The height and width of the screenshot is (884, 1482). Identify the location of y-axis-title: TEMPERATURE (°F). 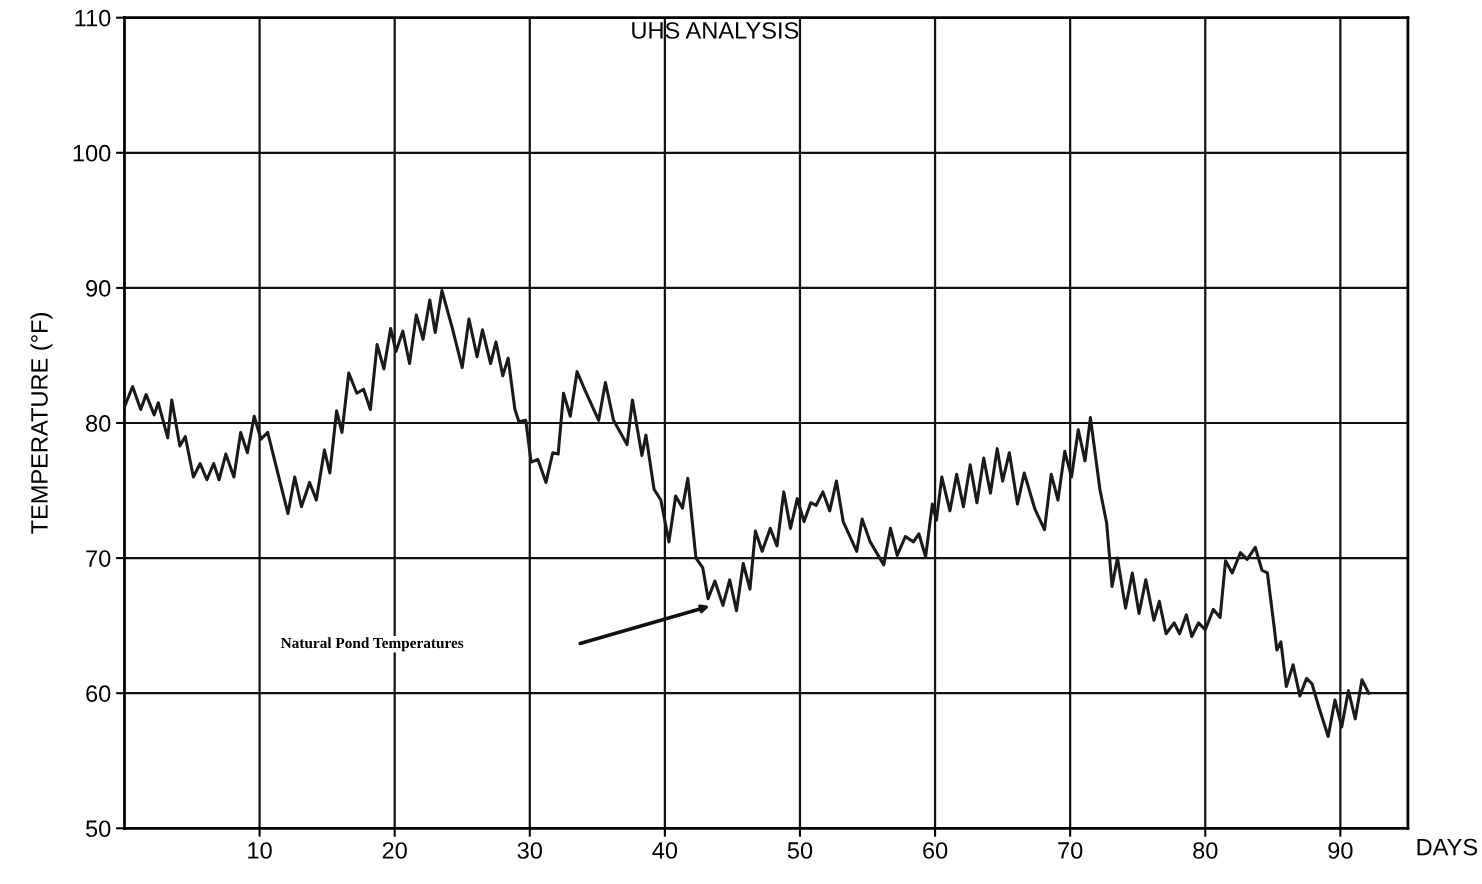
(41, 423).